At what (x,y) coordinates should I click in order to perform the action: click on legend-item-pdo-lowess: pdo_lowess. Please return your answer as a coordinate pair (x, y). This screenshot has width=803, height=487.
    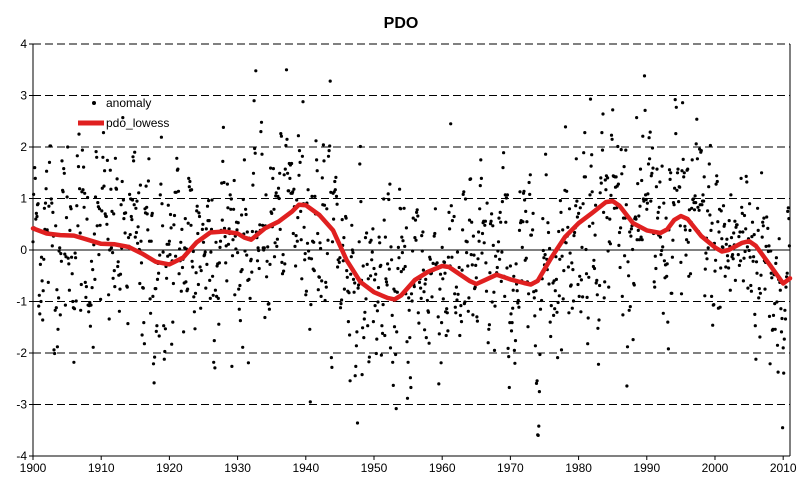
    Looking at the image, I should click on (123, 123).